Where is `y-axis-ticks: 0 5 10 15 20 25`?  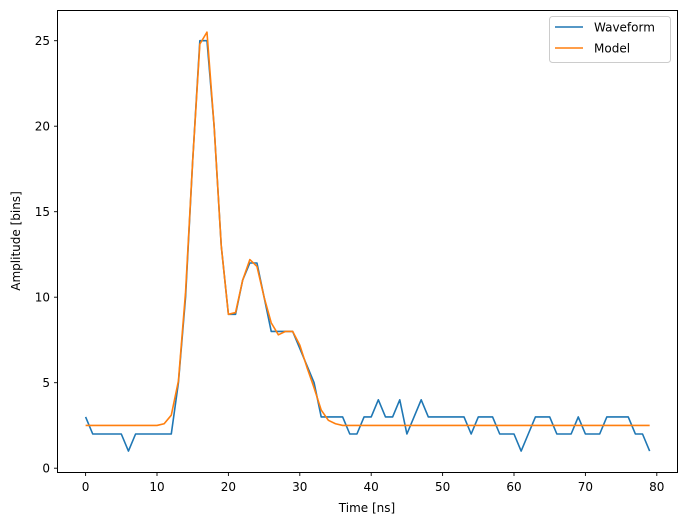
y-axis-ticks: 0 5 10 15 20 25 is located at coordinates (46, 255).